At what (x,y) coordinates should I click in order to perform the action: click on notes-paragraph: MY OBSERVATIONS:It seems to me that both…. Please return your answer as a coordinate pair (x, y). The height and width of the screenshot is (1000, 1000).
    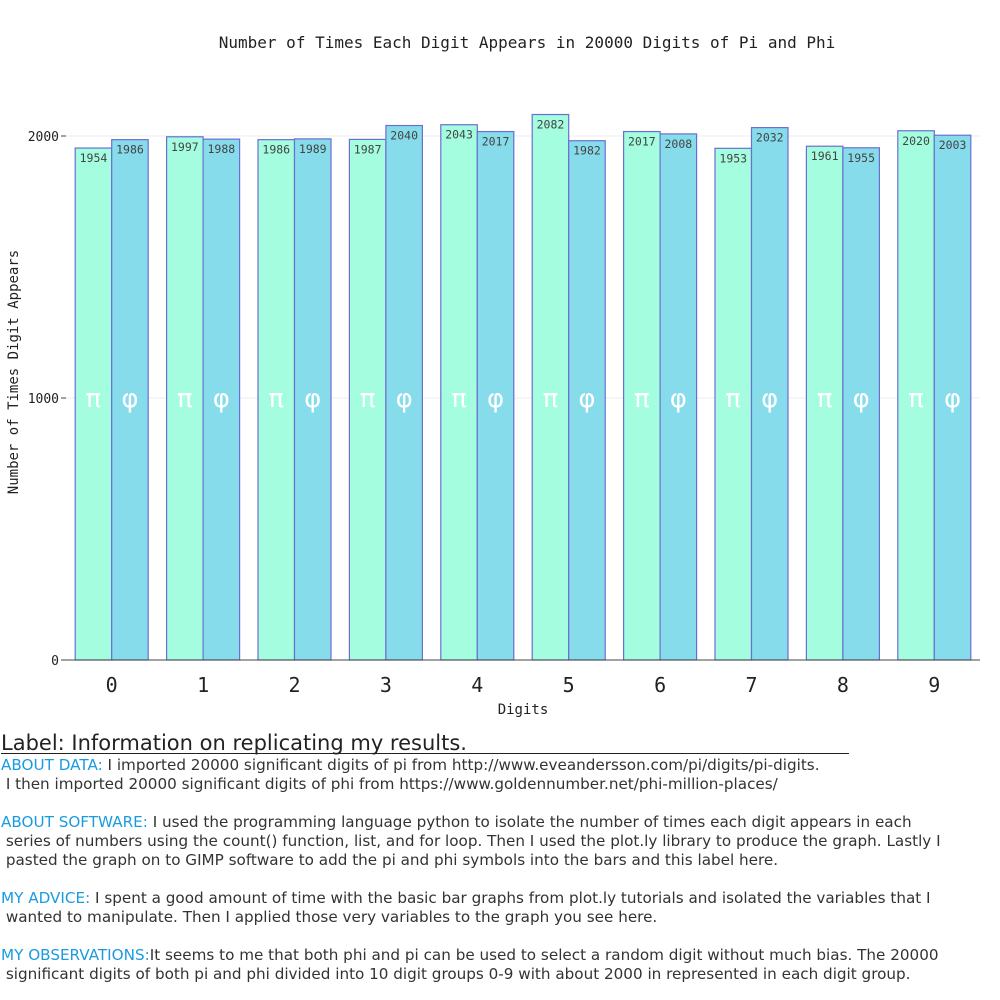
    Looking at the image, I should click on (500, 965).